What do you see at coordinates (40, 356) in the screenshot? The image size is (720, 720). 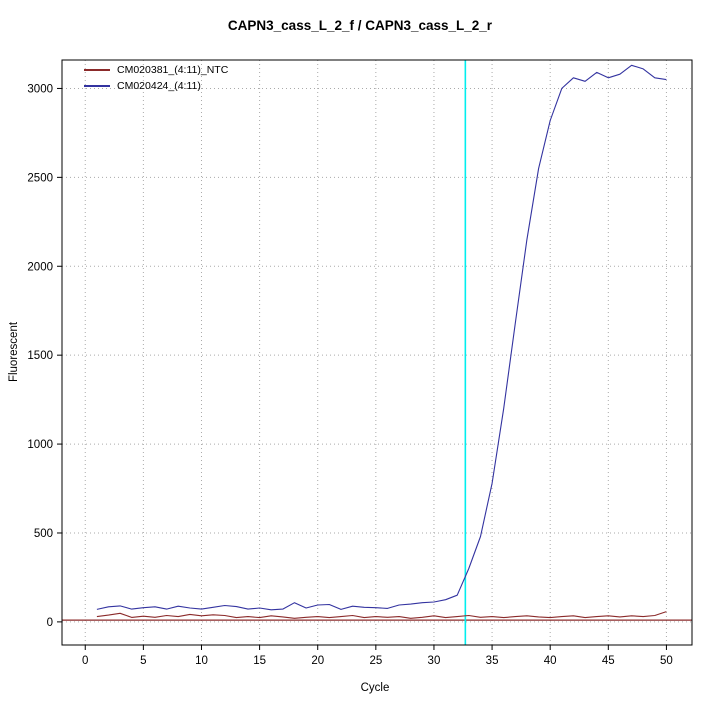 I see `svg-text: 1500` at bounding box center [40, 356].